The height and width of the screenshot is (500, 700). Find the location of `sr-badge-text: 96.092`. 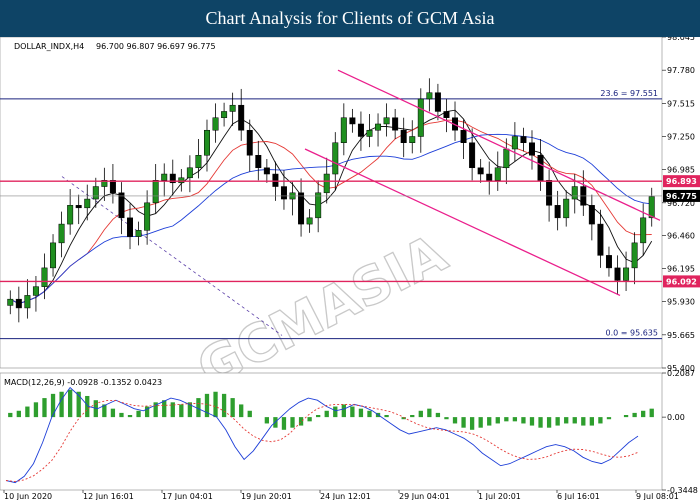

sr-badge-text: 96.092 is located at coordinates (681, 281).